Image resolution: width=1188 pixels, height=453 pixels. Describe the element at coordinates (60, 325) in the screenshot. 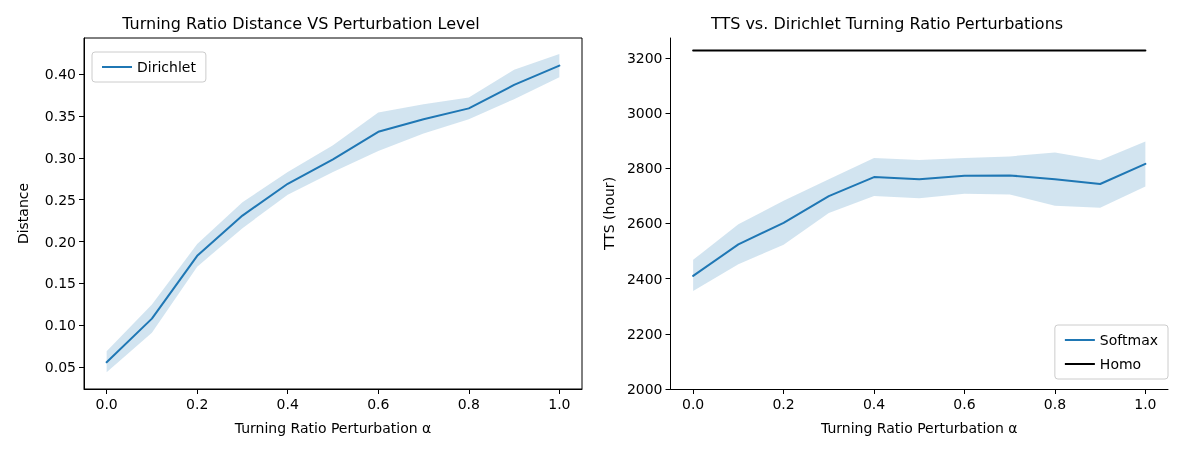

I see `y-tick-label: 0.10` at that location.